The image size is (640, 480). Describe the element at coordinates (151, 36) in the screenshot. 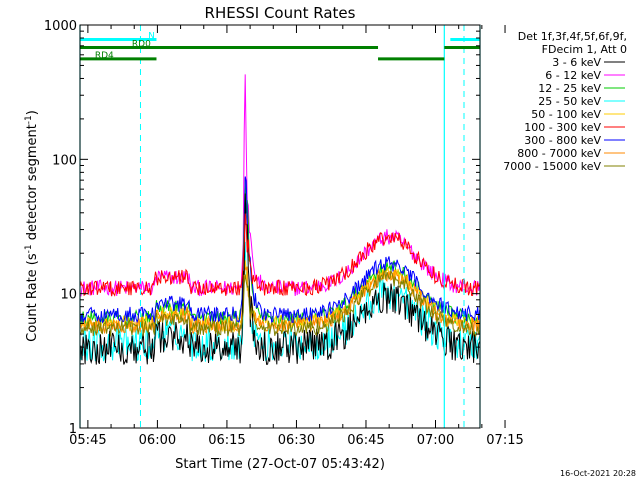

I see `flag-label-n: N` at that location.